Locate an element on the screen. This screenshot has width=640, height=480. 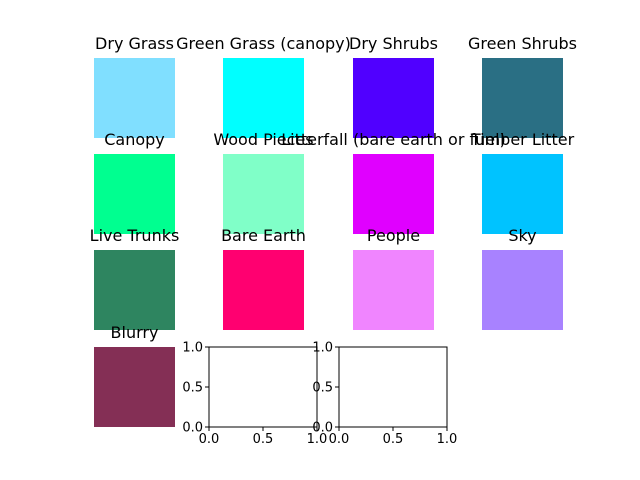
swatch-6: Litterfall (bare earth or fuel) is located at coordinates (393, 182).